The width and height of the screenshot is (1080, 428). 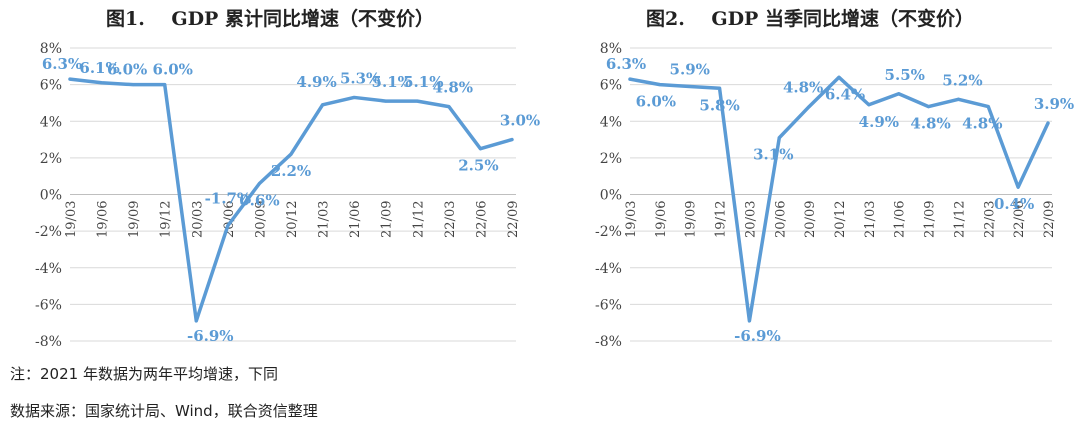 I want to click on data-label: 6.1%, so click(x=99, y=68).